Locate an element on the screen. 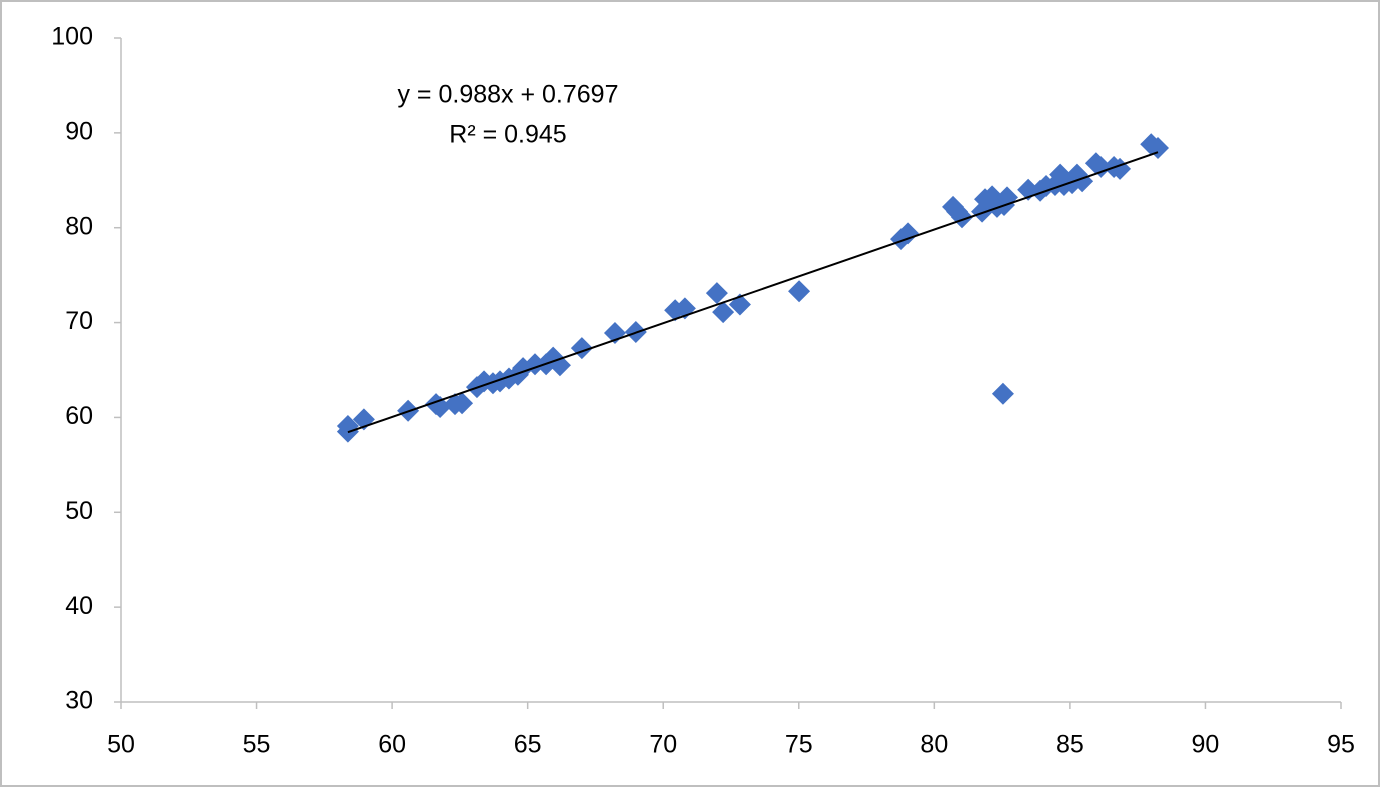 This screenshot has width=1380, height=787. y-tick-label: 50 is located at coordinates (79, 511).